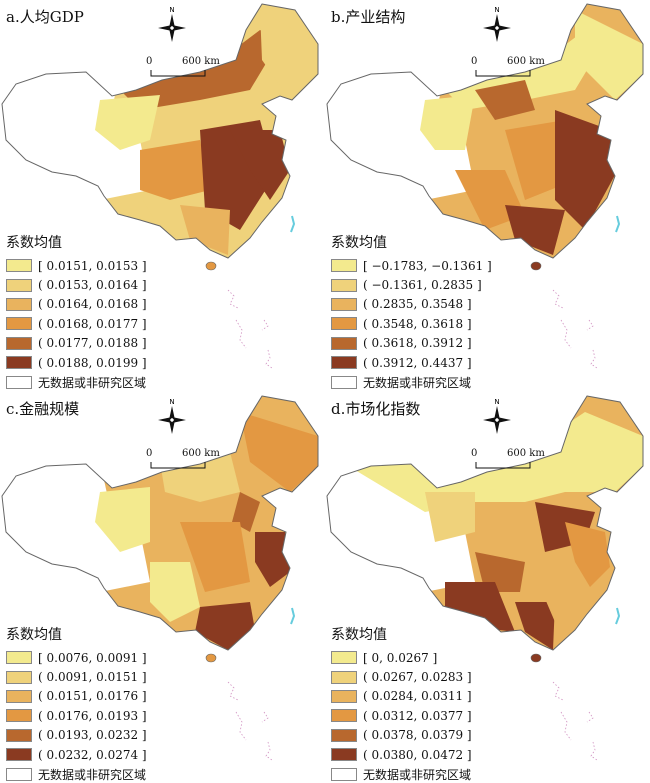 The height and width of the screenshot is (783, 650). Describe the element at coordinates (417, 362) in the screenshot. I see `legend-label: ( 0.3912, 0.4437 ]` at that location.